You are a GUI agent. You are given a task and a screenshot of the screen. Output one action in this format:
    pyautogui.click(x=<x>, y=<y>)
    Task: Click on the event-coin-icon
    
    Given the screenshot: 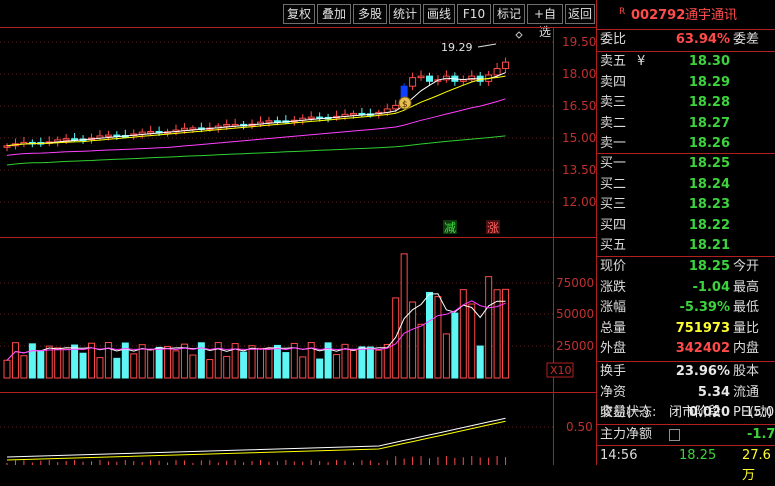 What is the action you would take?
    pyautogui.click(x=405, y=103)
    